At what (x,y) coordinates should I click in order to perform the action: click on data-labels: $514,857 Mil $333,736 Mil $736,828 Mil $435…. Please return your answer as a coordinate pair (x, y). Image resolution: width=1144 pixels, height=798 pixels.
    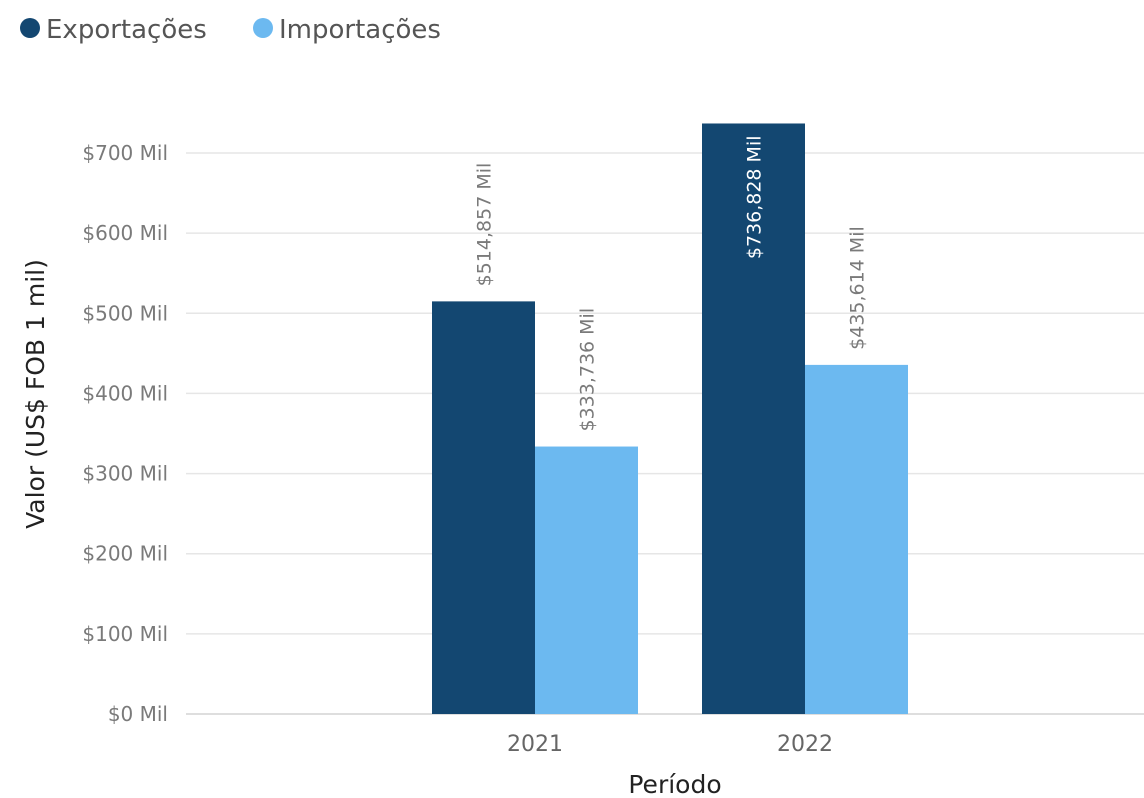
    Looking at the image, I should click on (671, 283).